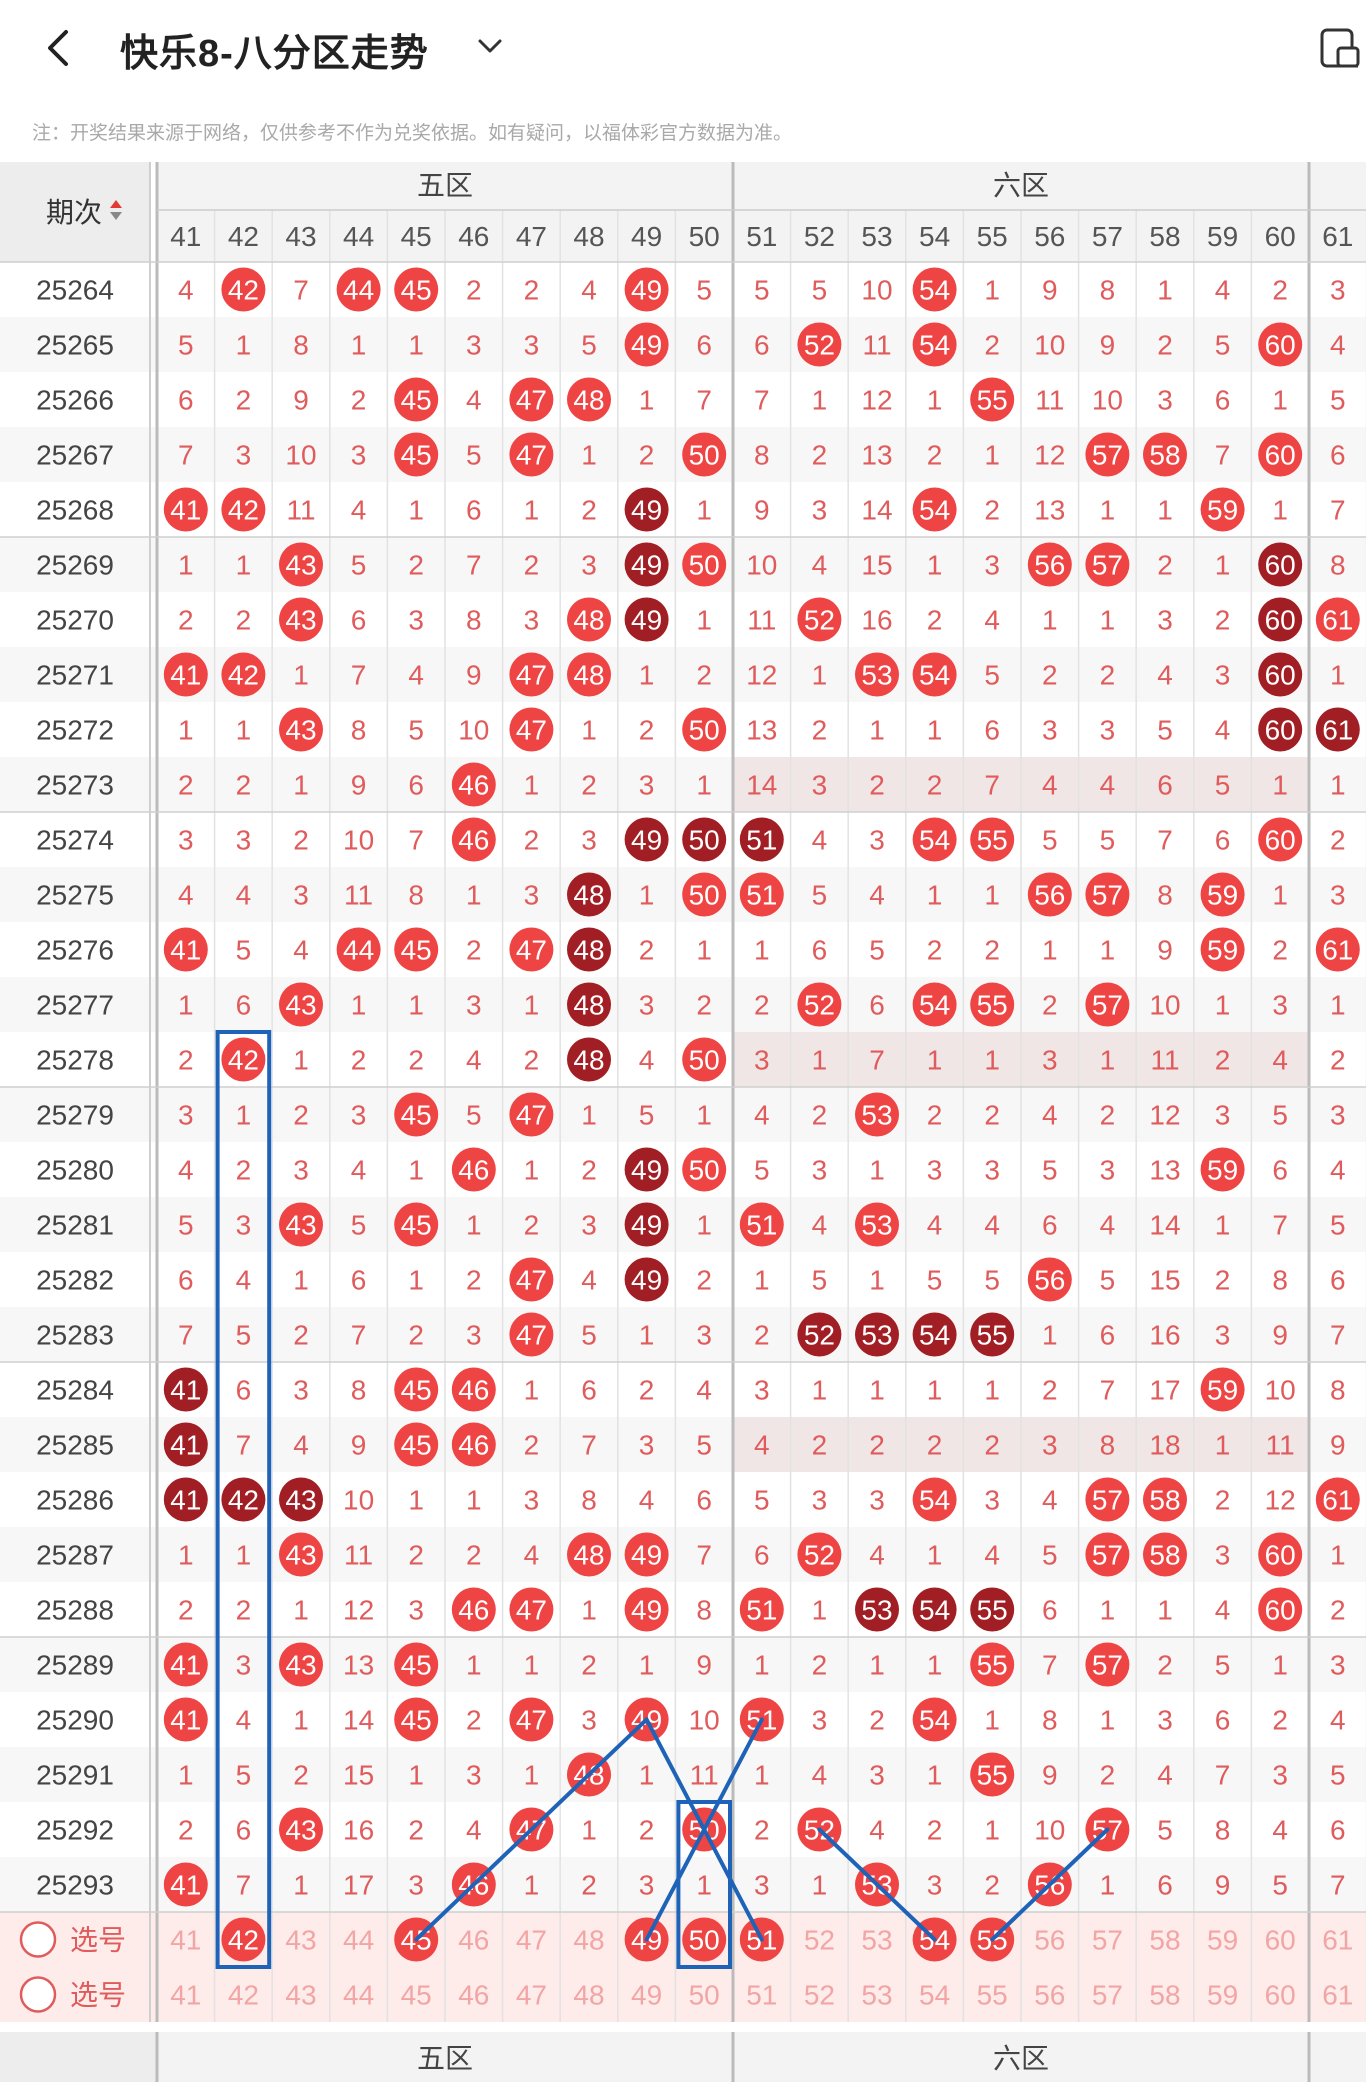 Image resolution: width=1366 pixels, height=2082 pixels. What do you see at coordinates (934, 1995) in the screenshot?
I see `select-number-option: 54` at bounding box center [934, 1995].